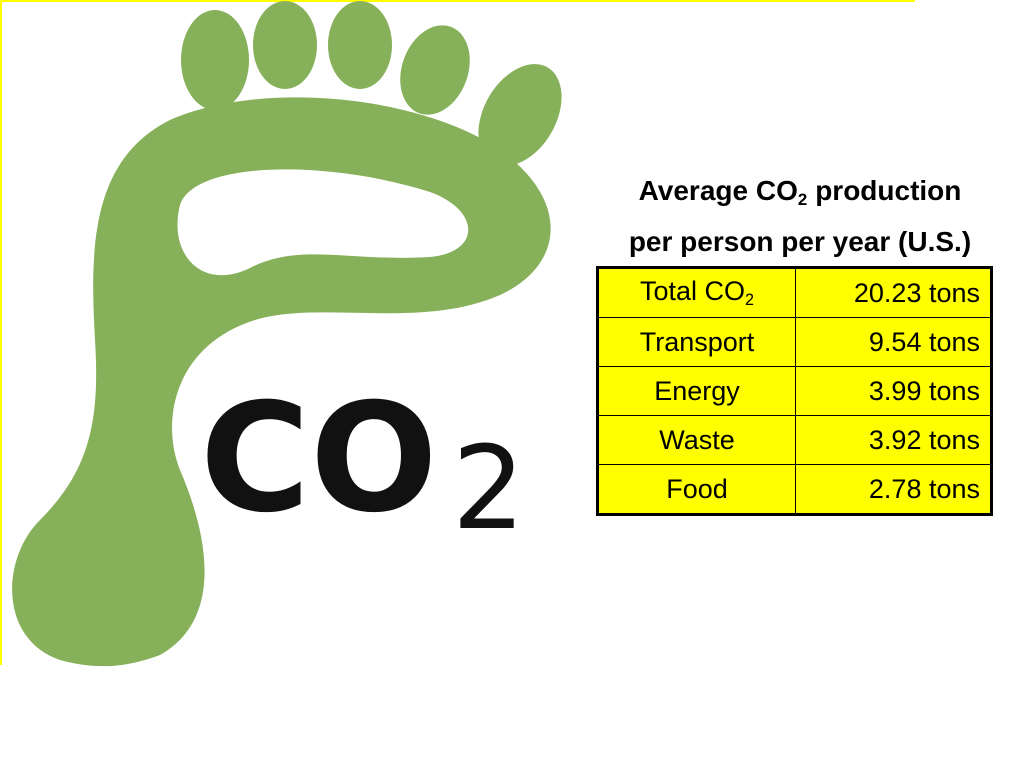 This screenshot has height=768, width=1024. I want to click on label-text: Food, so click(697, 488).